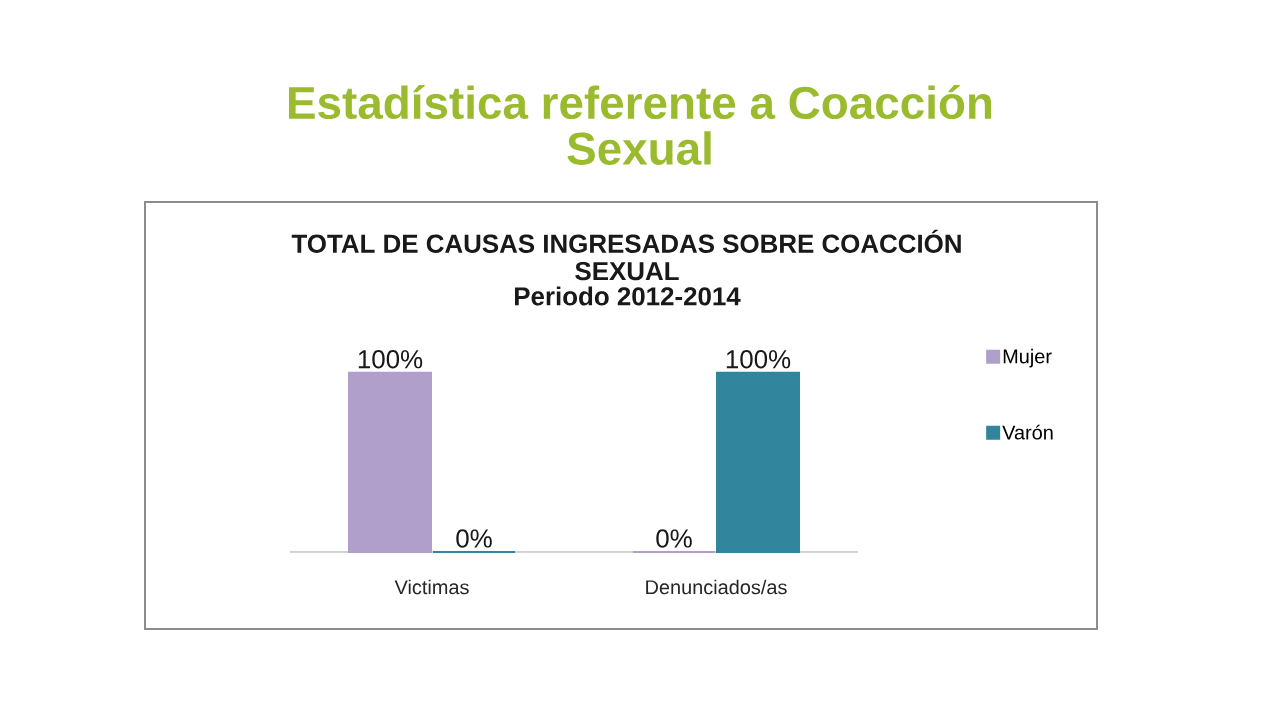  What do you see at coordinates (716, 587) in the screenshot?
I see `x-tick-label: Denunciados/as` at bounding box center [716, 587].